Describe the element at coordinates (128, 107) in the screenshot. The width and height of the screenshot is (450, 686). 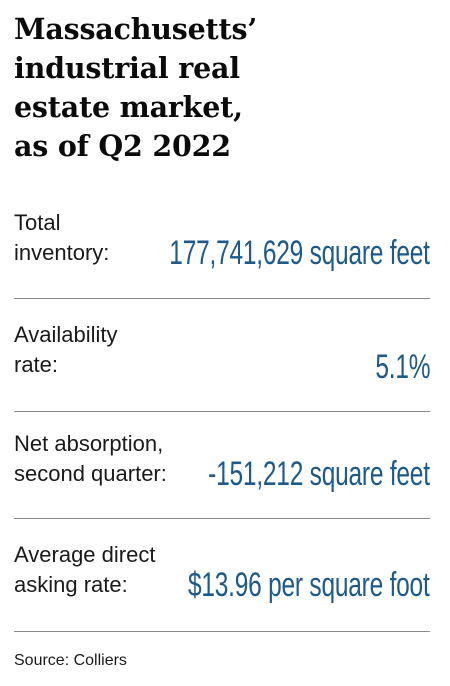
I see `title-line: estate market,` at that location.